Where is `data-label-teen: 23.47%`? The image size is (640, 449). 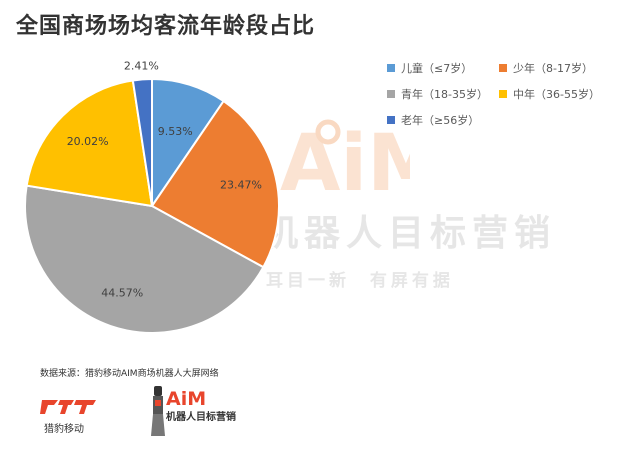 data-label-teen: 23.47% is located at coordinates (241, 185).